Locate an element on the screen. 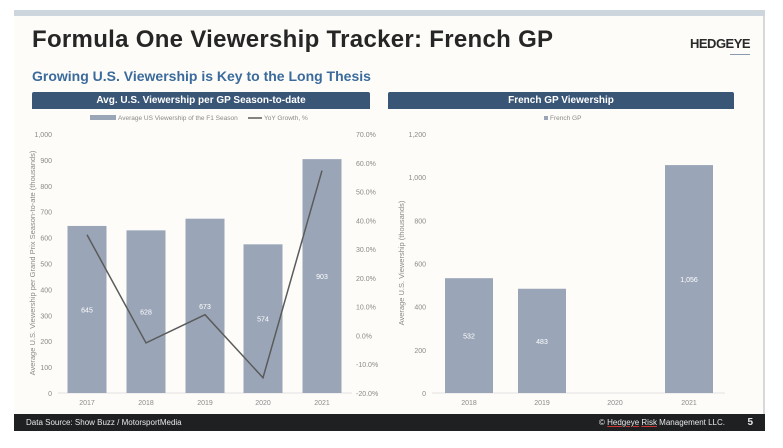  y-tick-label: 0 is located at coordinates (50, 394).